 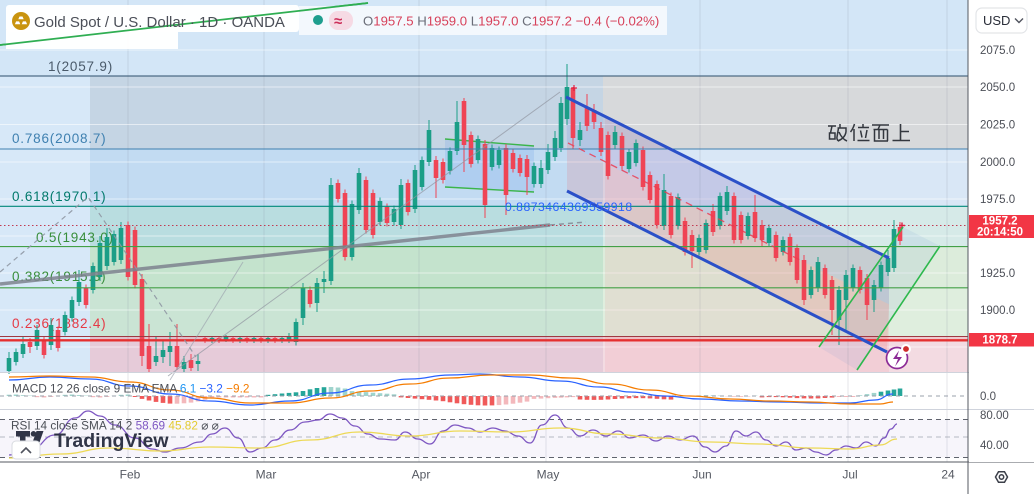 I want to click on svg-text: 2025.0, so click(x=997, y=126).